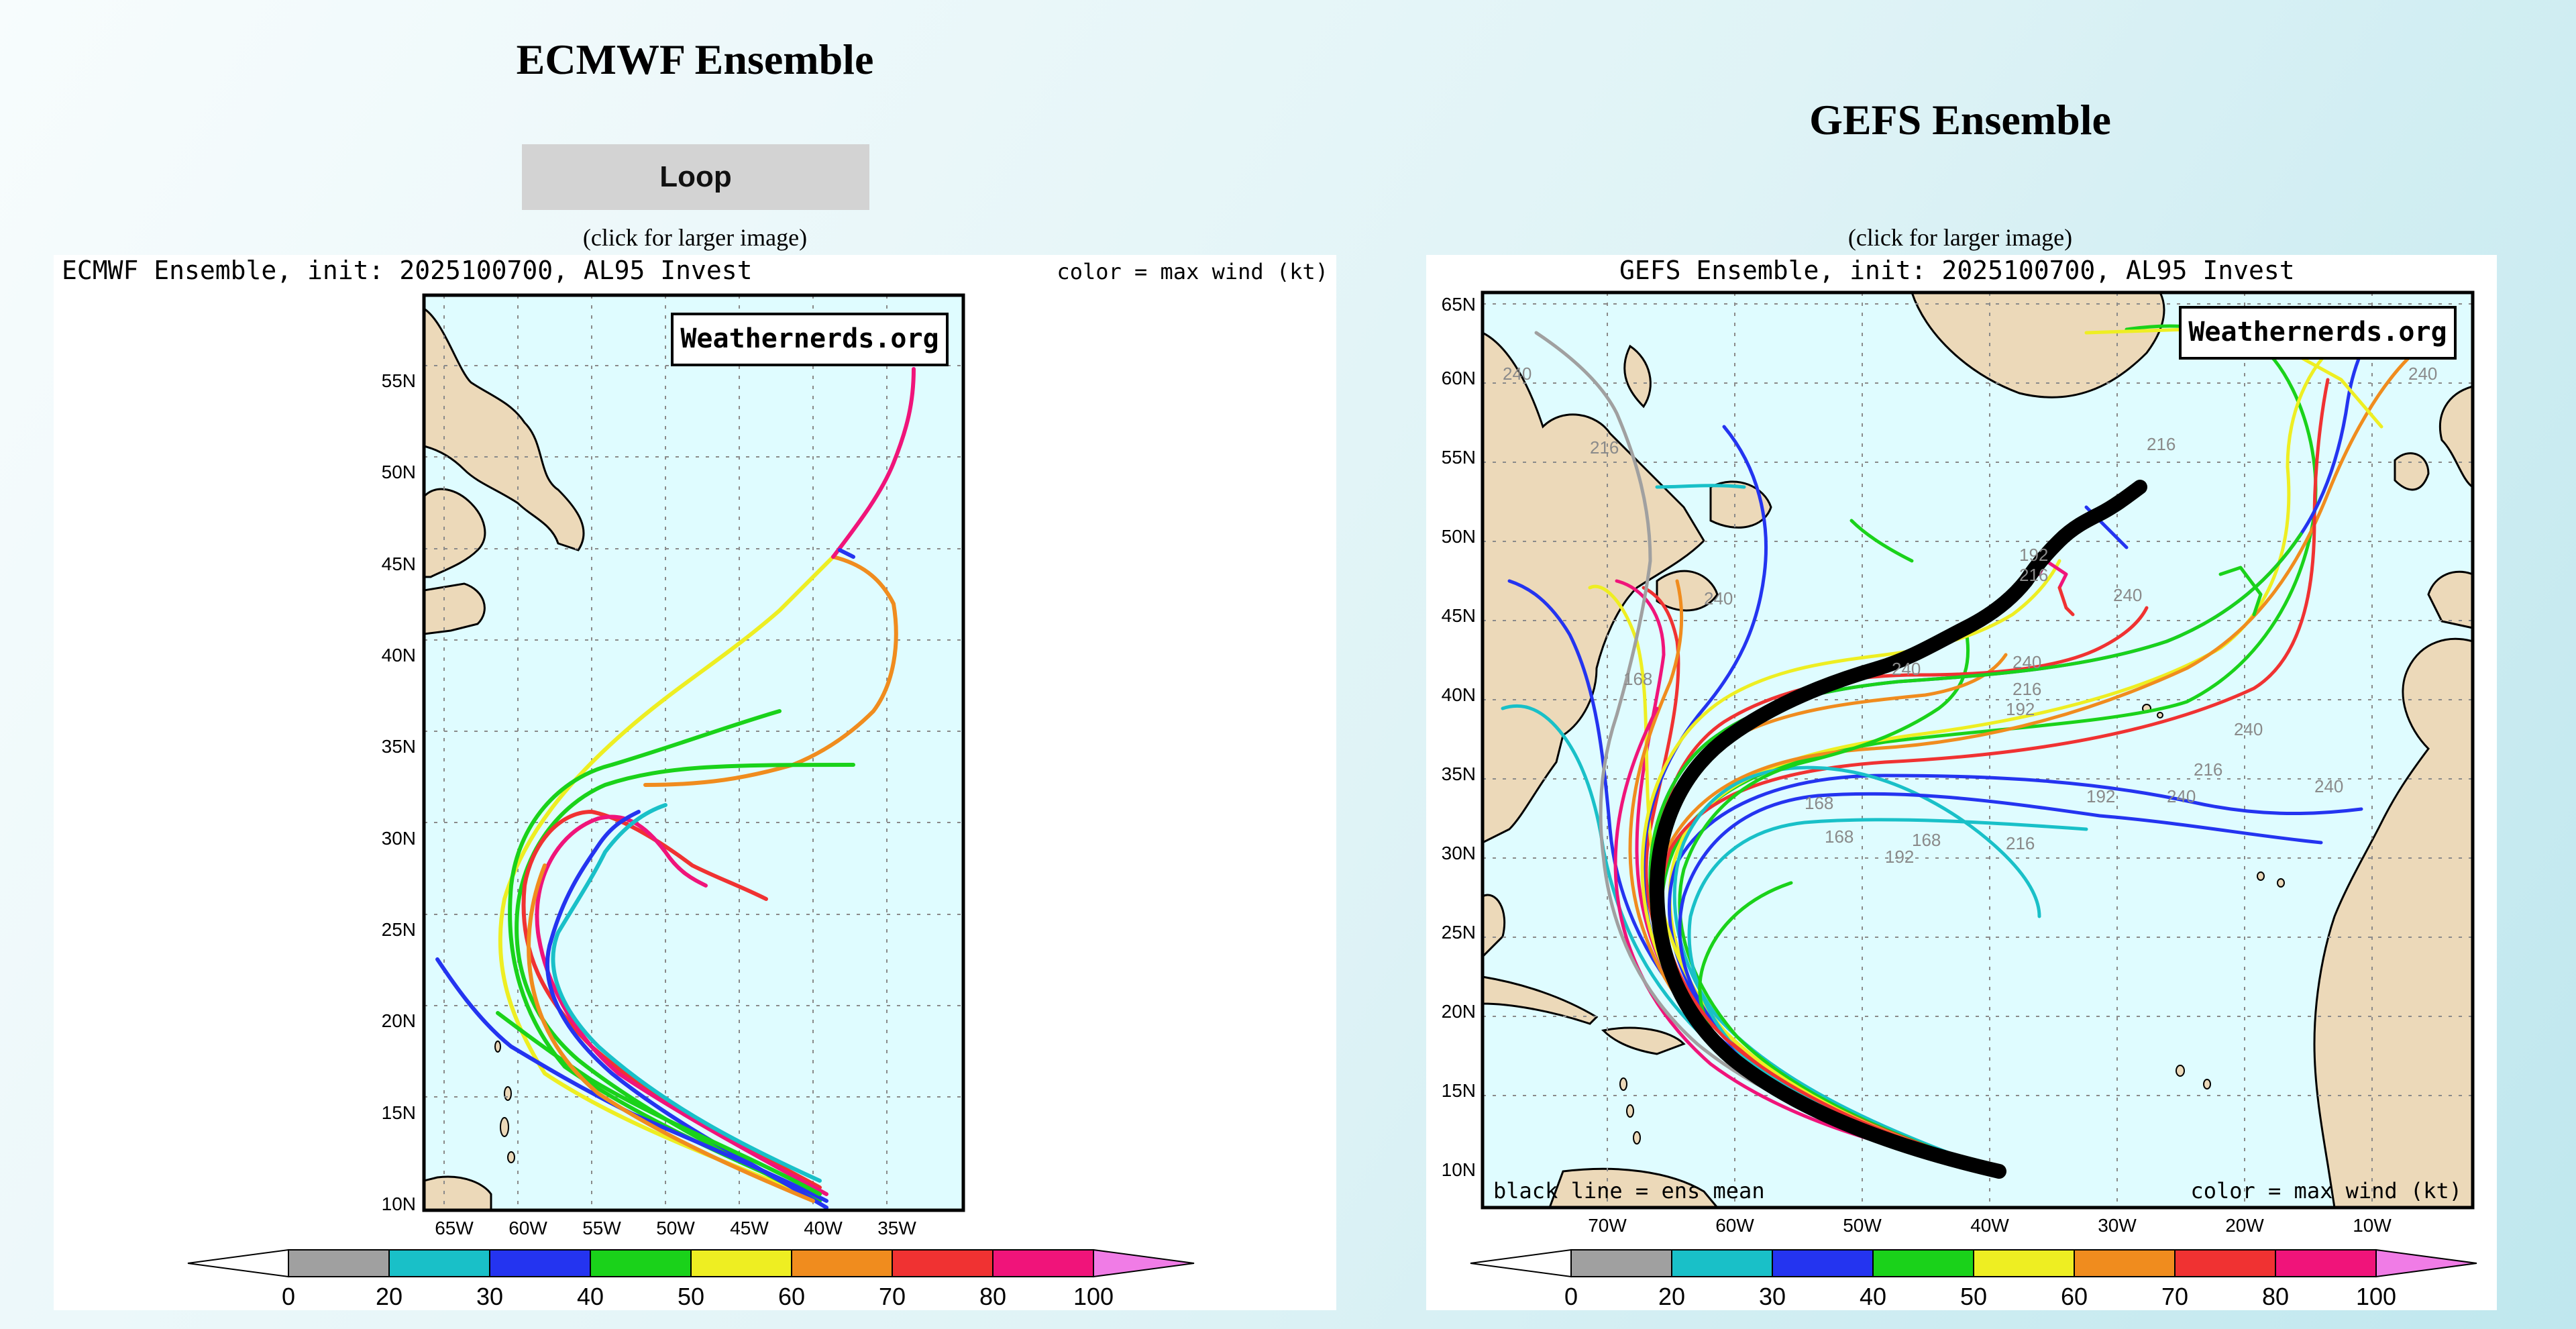  I want to click on lon-label: 70W, so click(1607, 1225).